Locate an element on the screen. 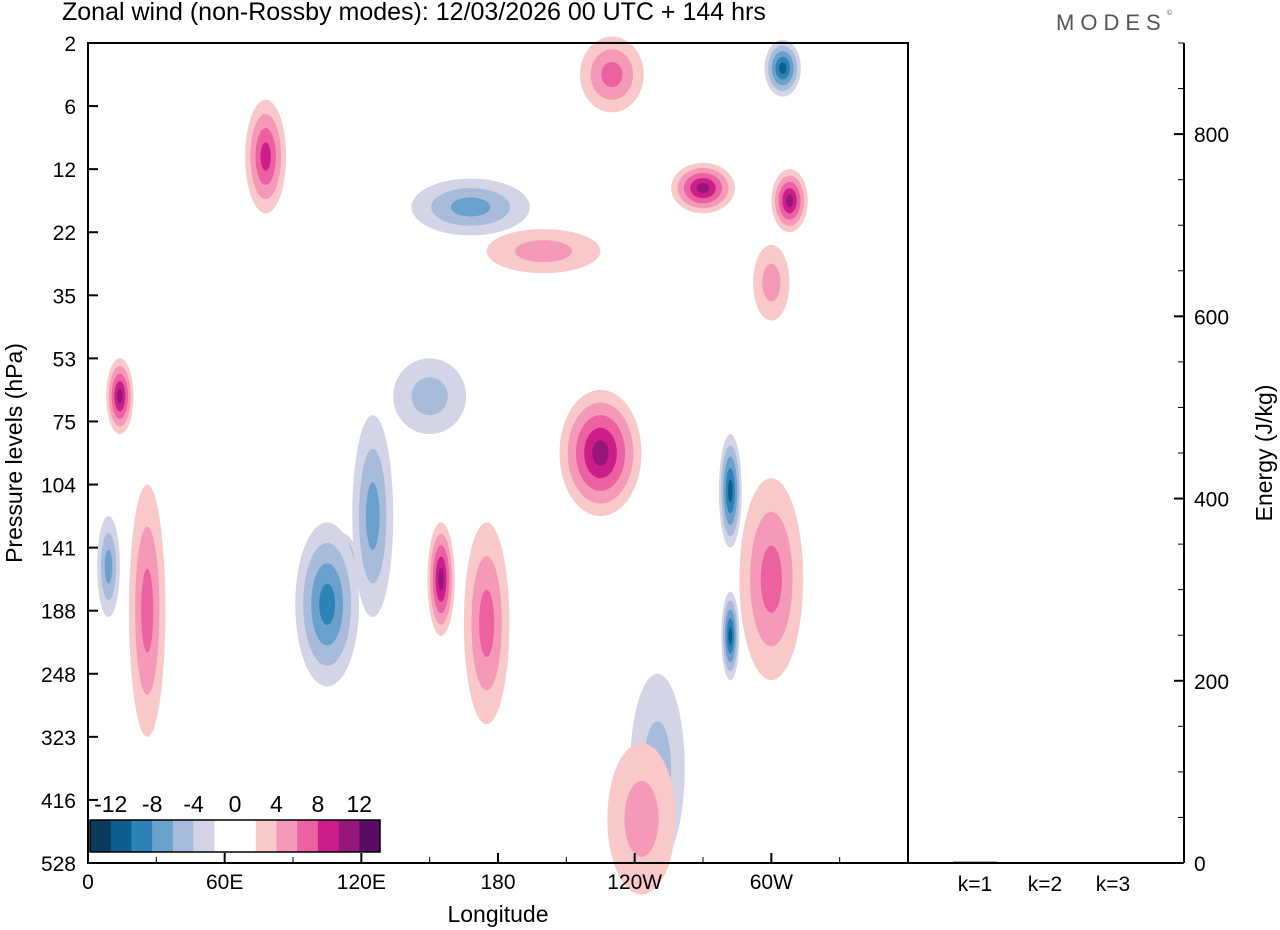  y-tick-label: 2 is located at coordinates (70, 44).